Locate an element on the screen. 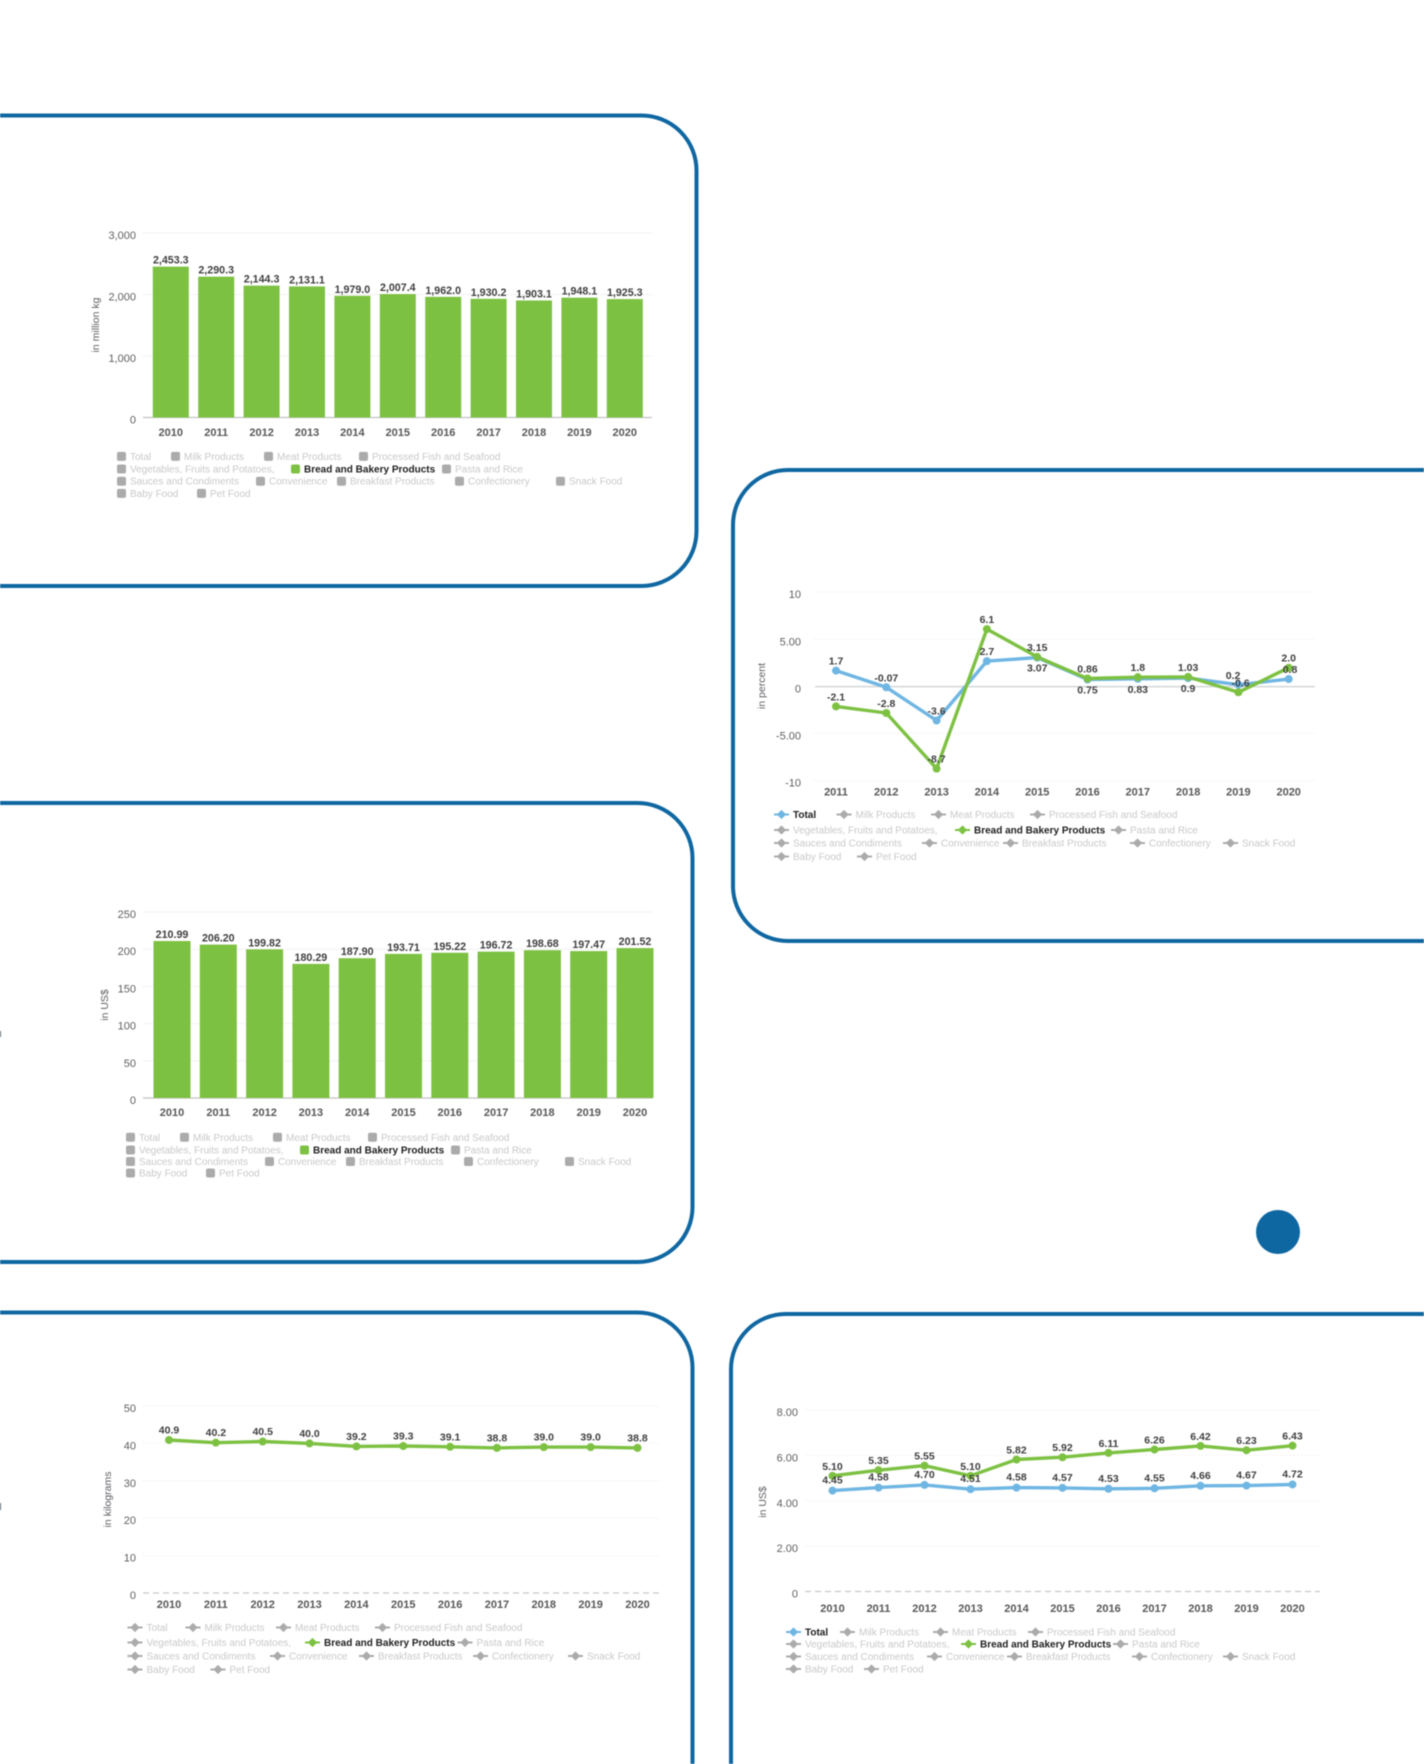  svg-text: 4.53 is located at coordinates (1108, 1479).